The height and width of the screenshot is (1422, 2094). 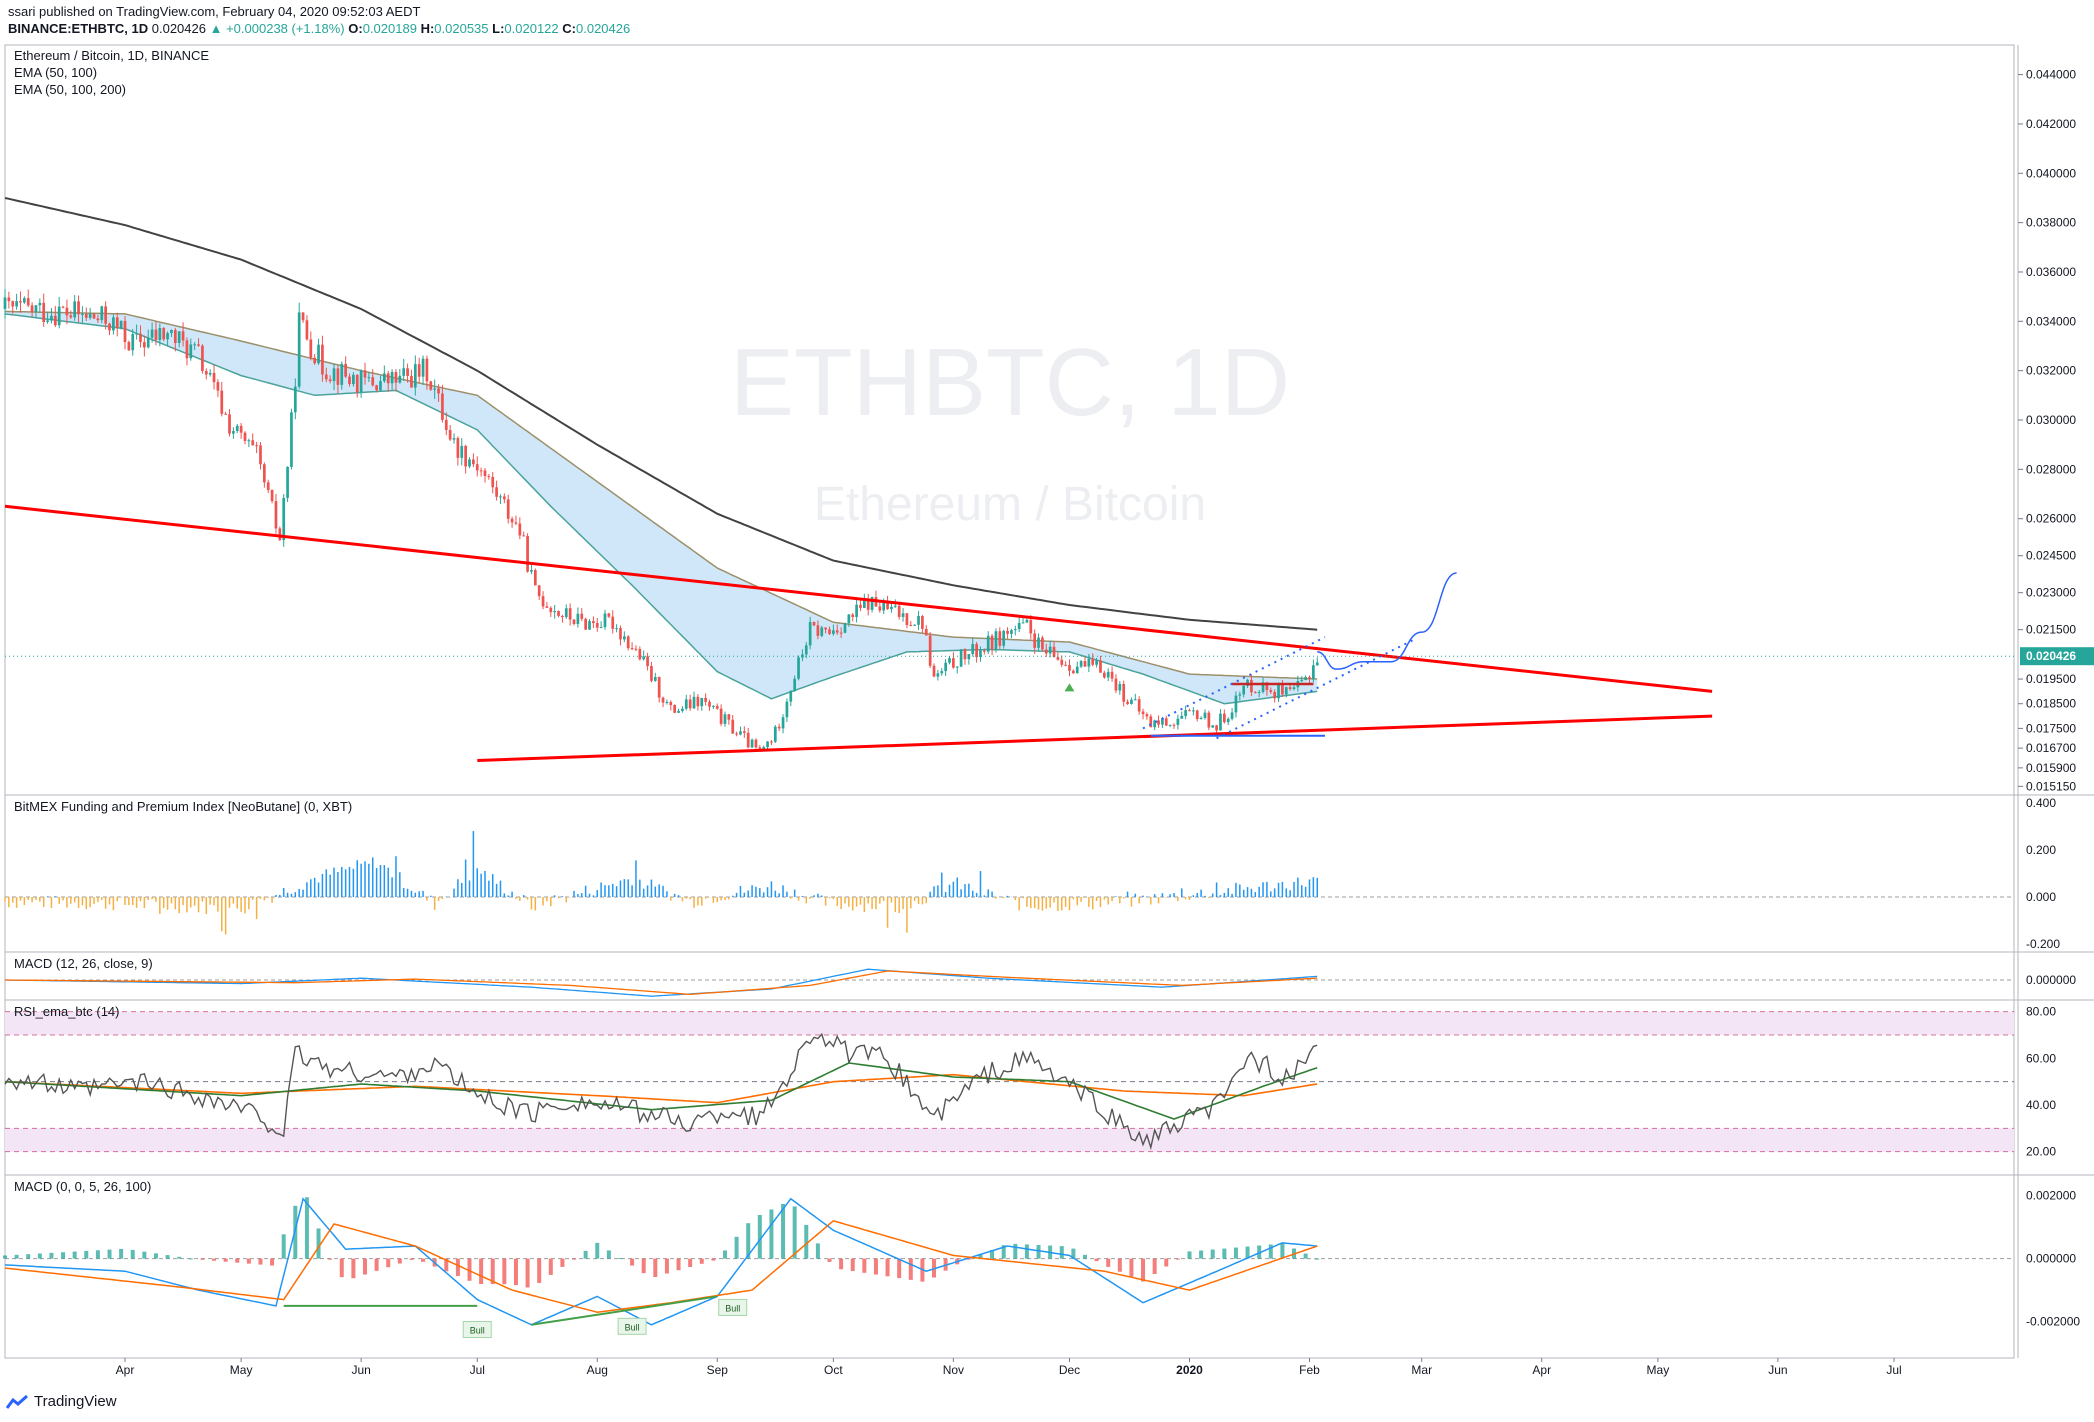 I want to click on price-tick-label: 0.028000, so click(x=2051, y=469).